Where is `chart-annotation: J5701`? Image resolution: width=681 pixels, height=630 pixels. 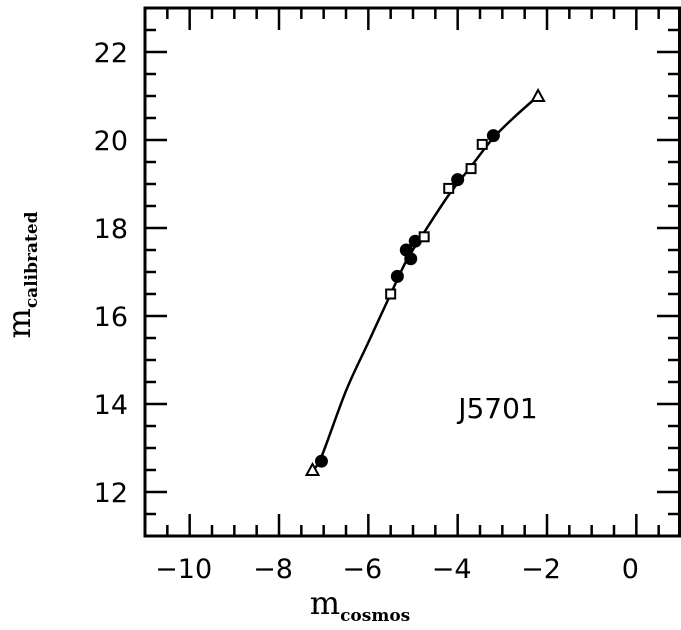
chart-annotation: J5701 is located at coordinates (497, 408).